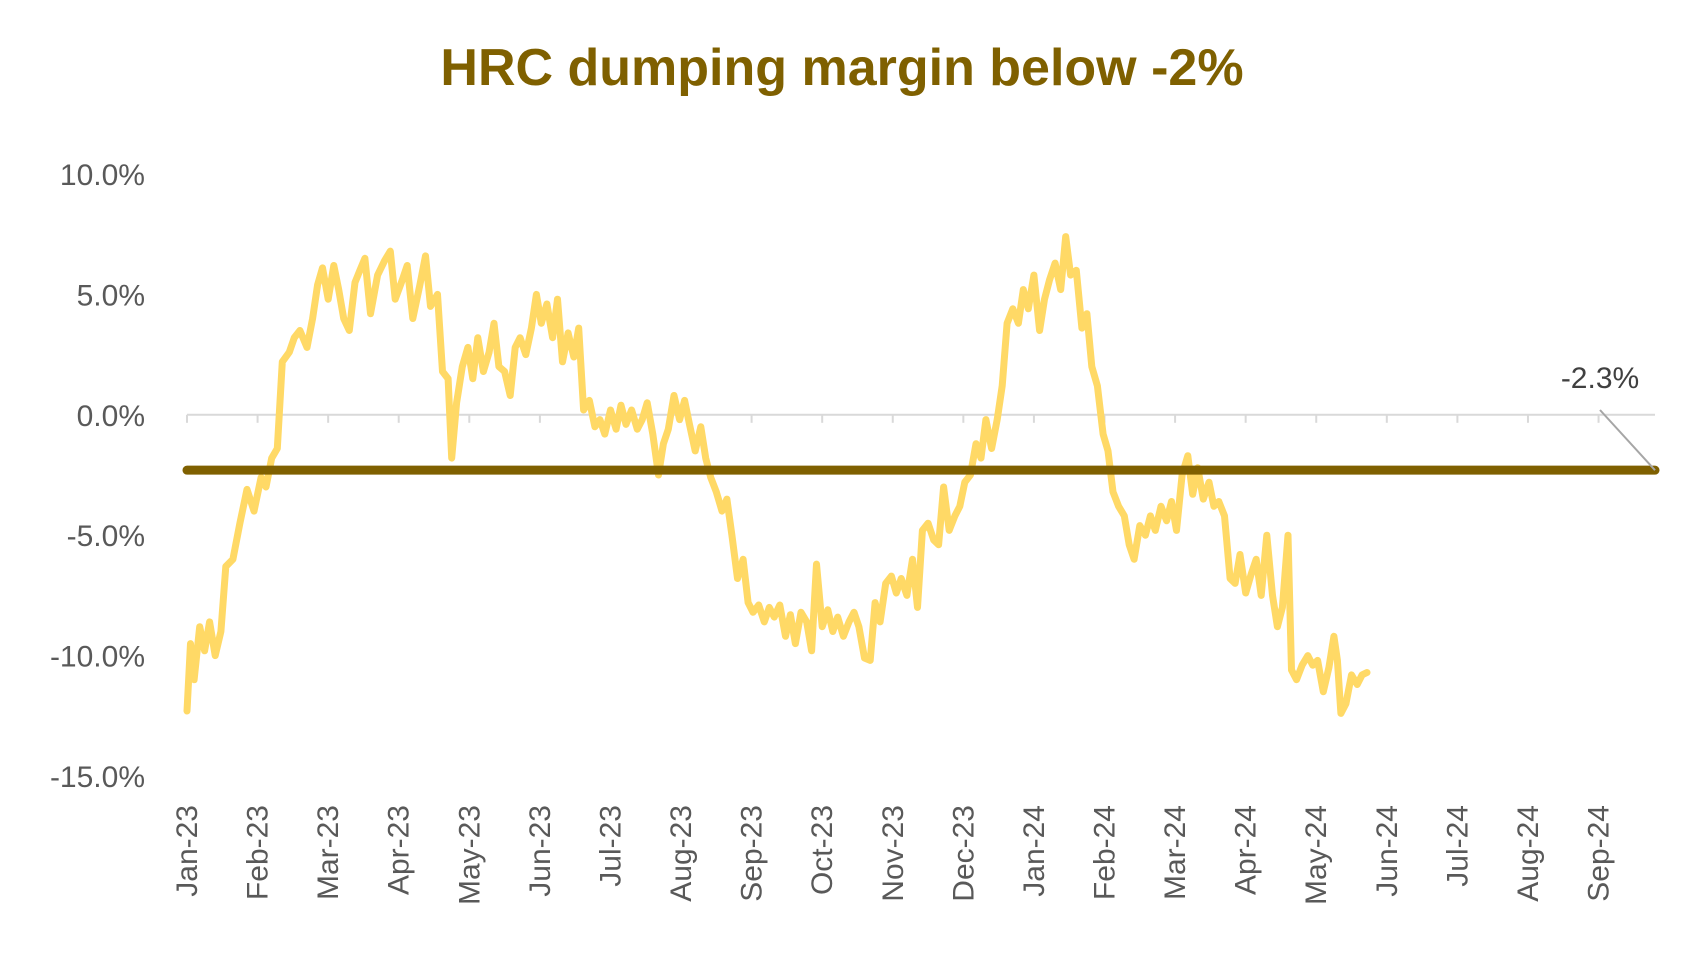 The image size is (1684, 953). What do you see at coordinates (1246, 850) in the screenshot?
I see `x-tick-label: Apr-24` at bounding box center [1246, 850].